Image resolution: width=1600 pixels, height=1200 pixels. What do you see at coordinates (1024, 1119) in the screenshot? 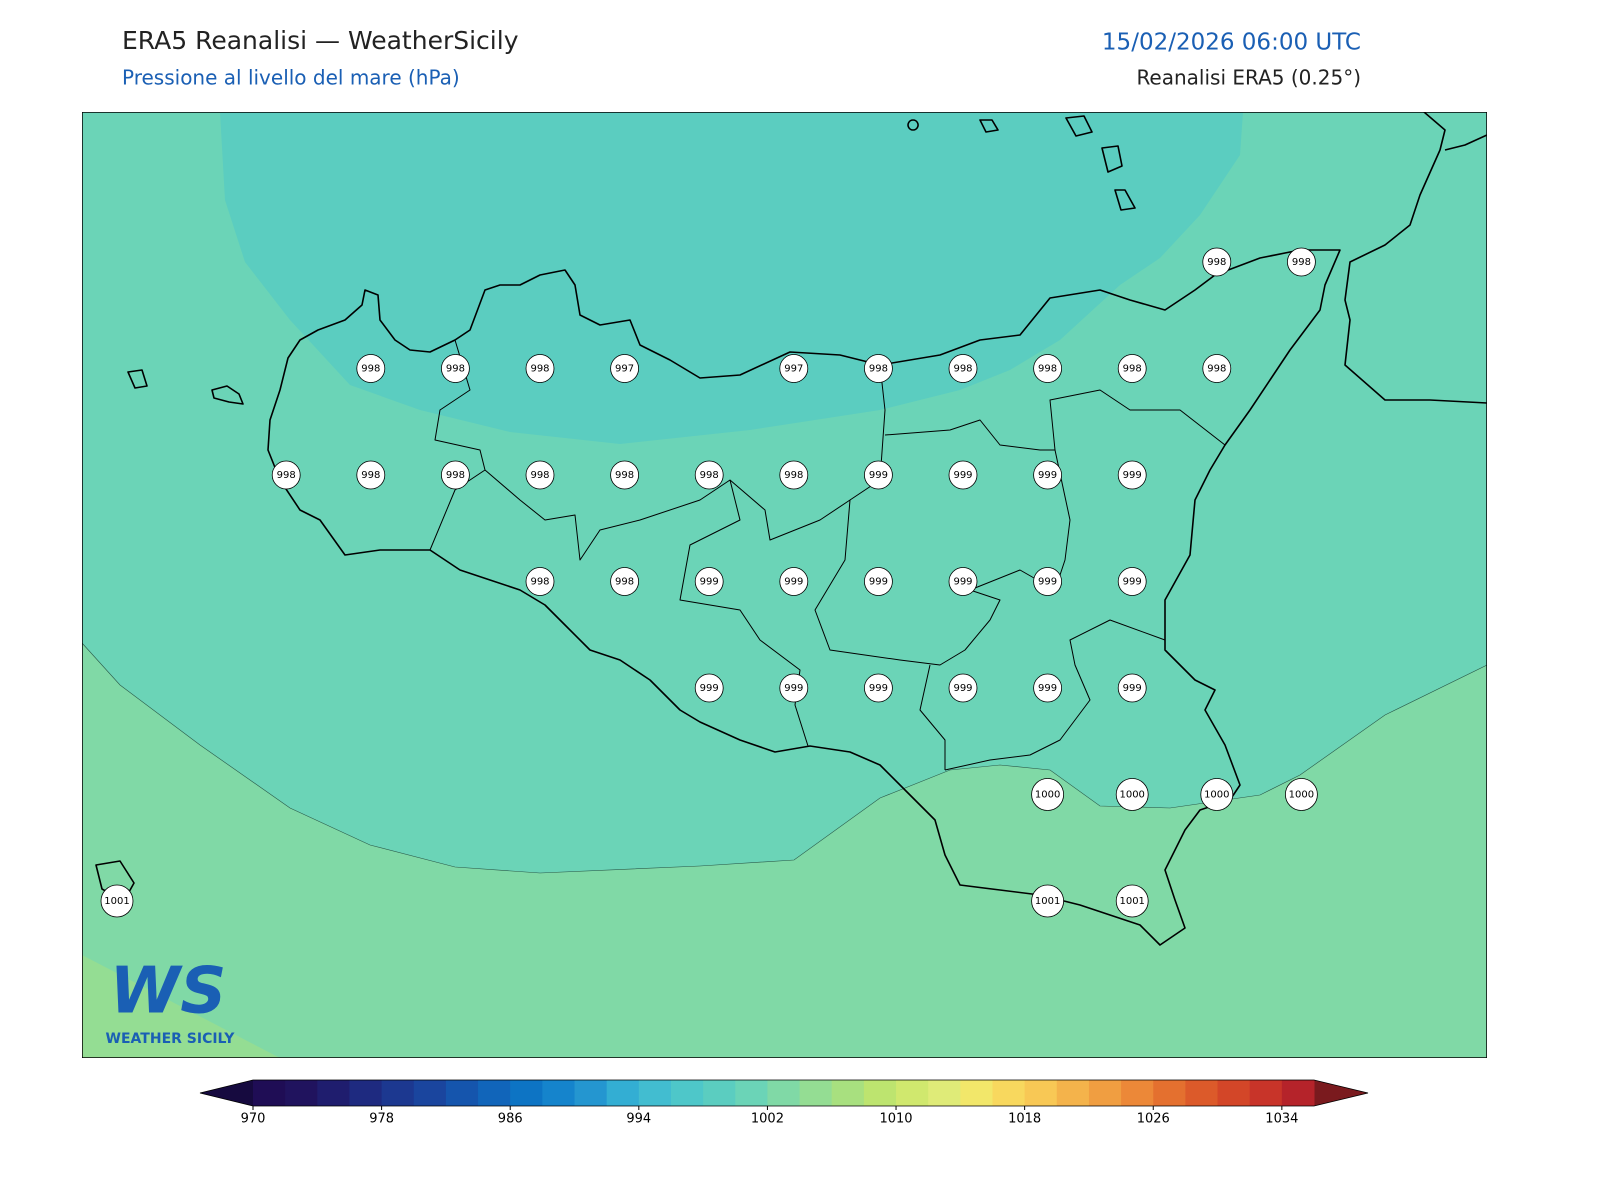
I see `colorbar-tick-label: 1018` at bounding box center [1024, 1119].